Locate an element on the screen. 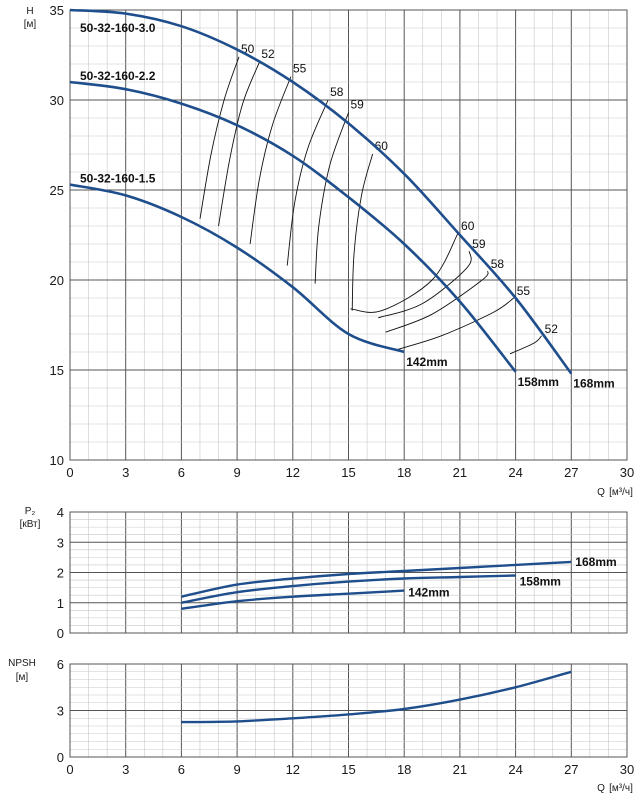 The height and width of the screenshot is (799, 640). y-tick-label: 25 is located at coordinates (57, 190).